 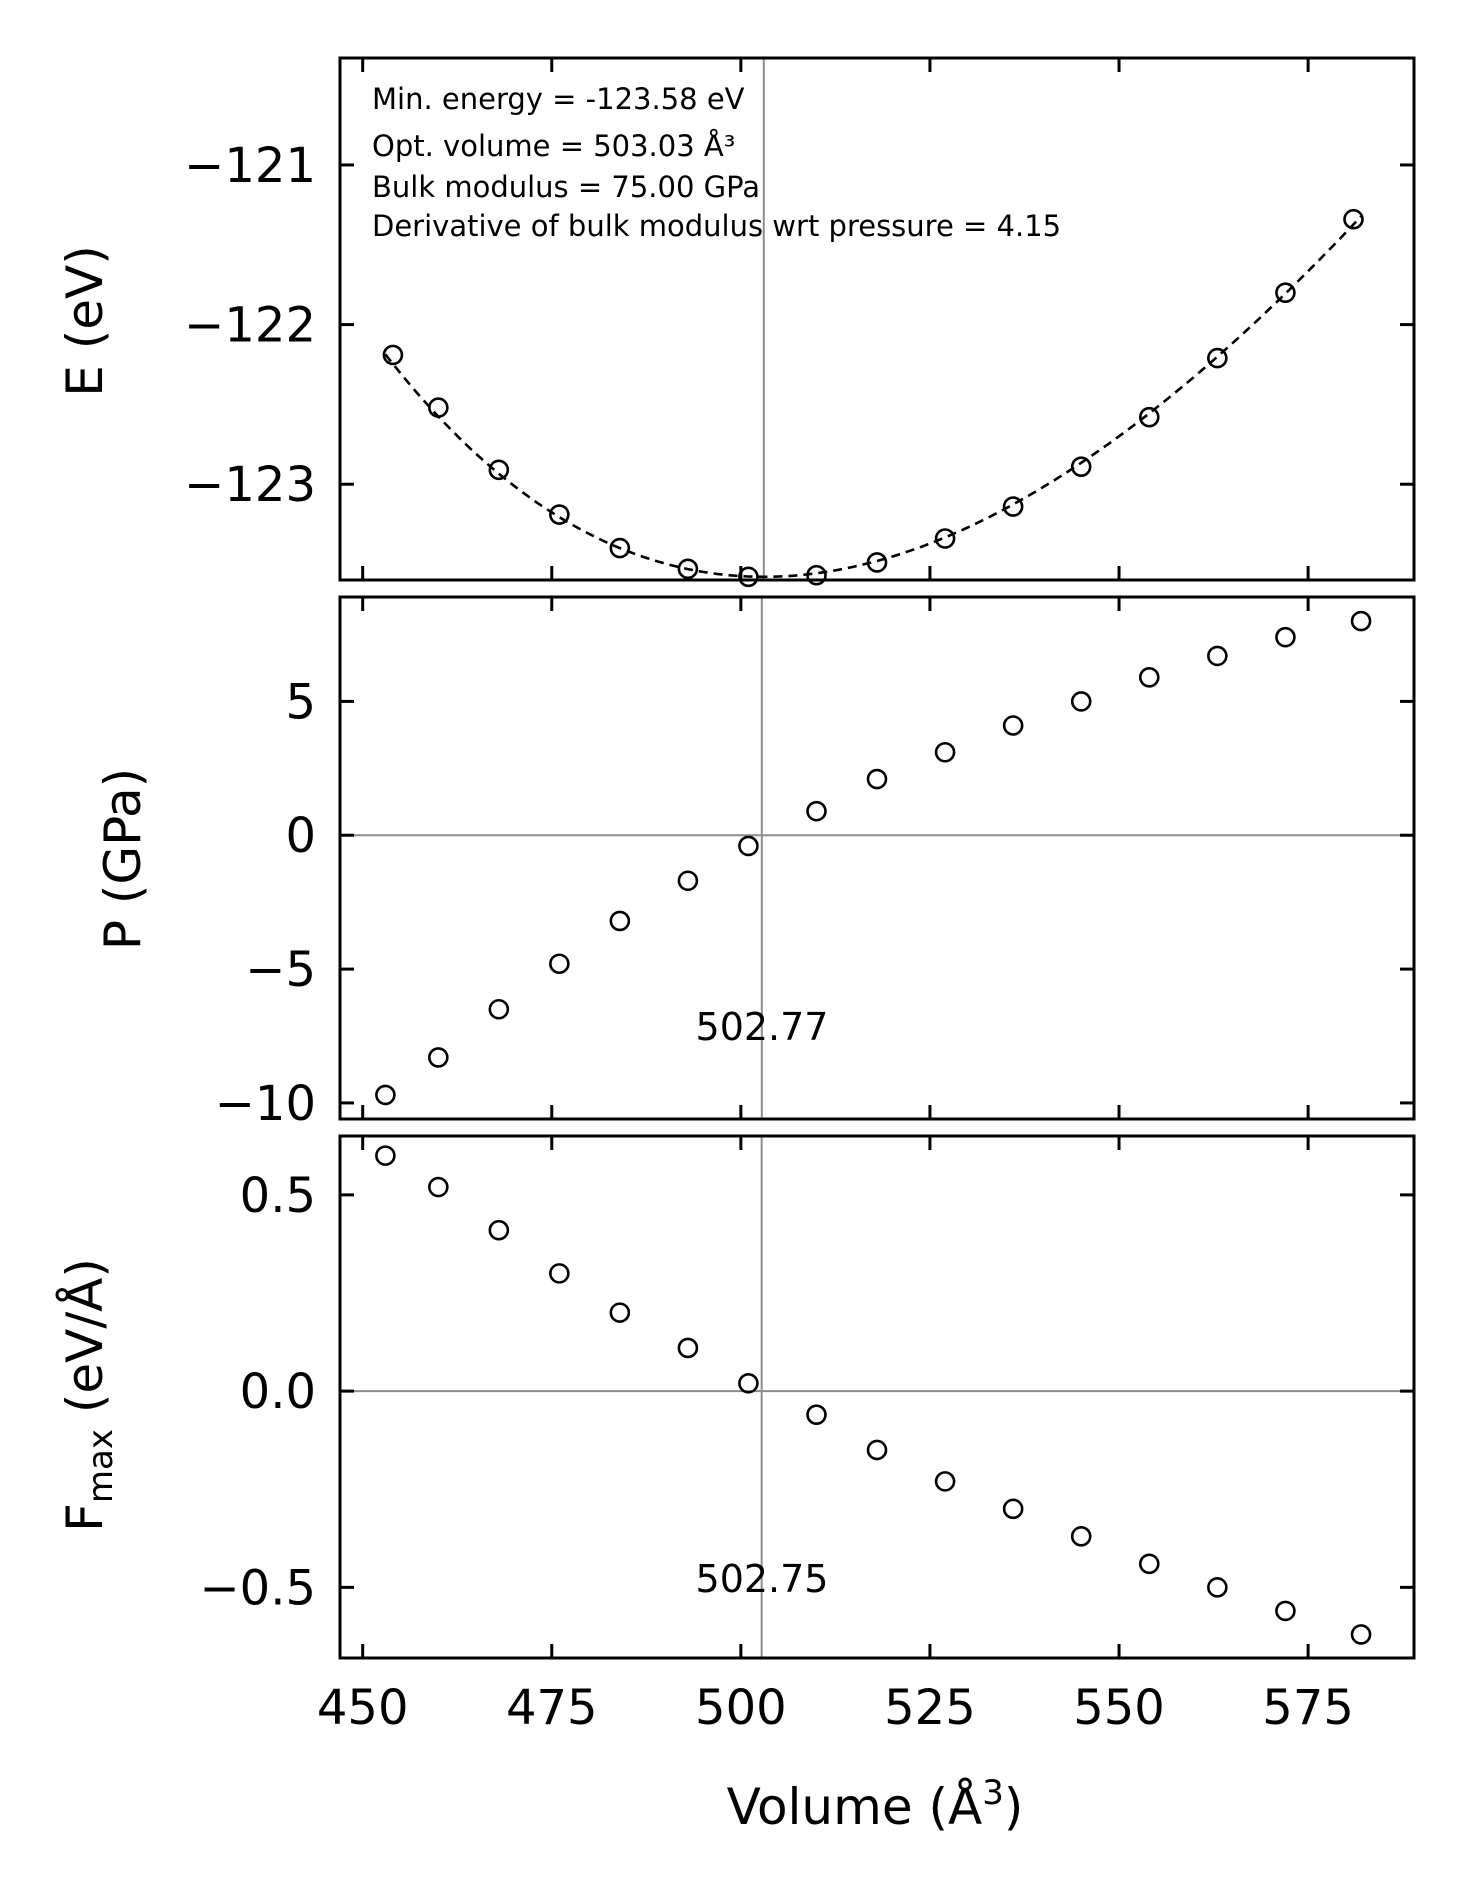 I want to click on x-tick-label: 475, so click(x=552, y=1708).